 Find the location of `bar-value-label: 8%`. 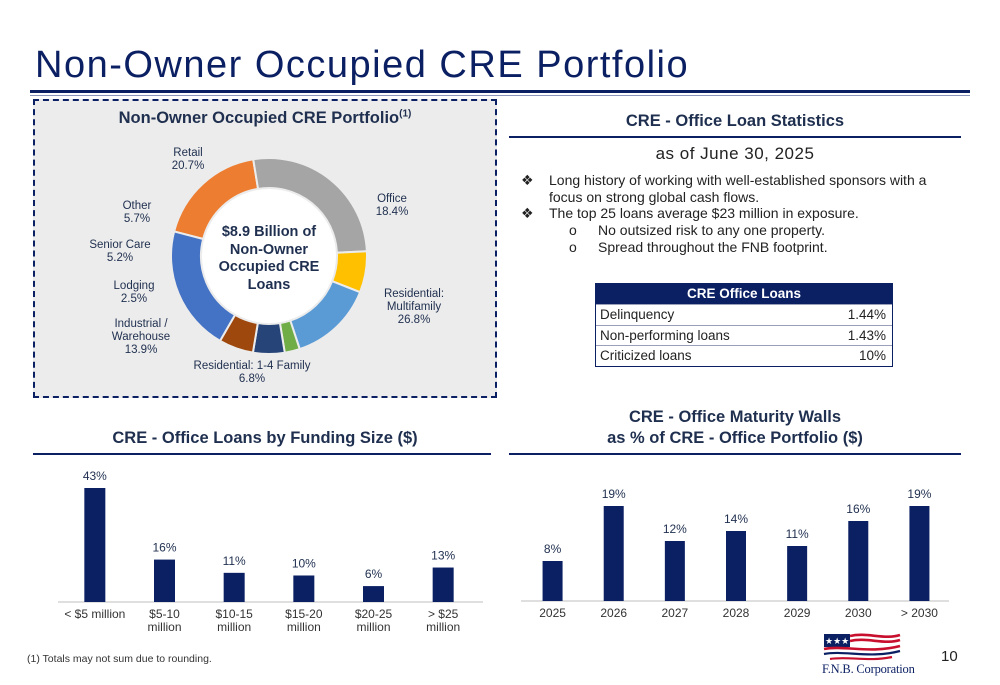

bar-value-label: 8% is located at coordinates (553, 549).